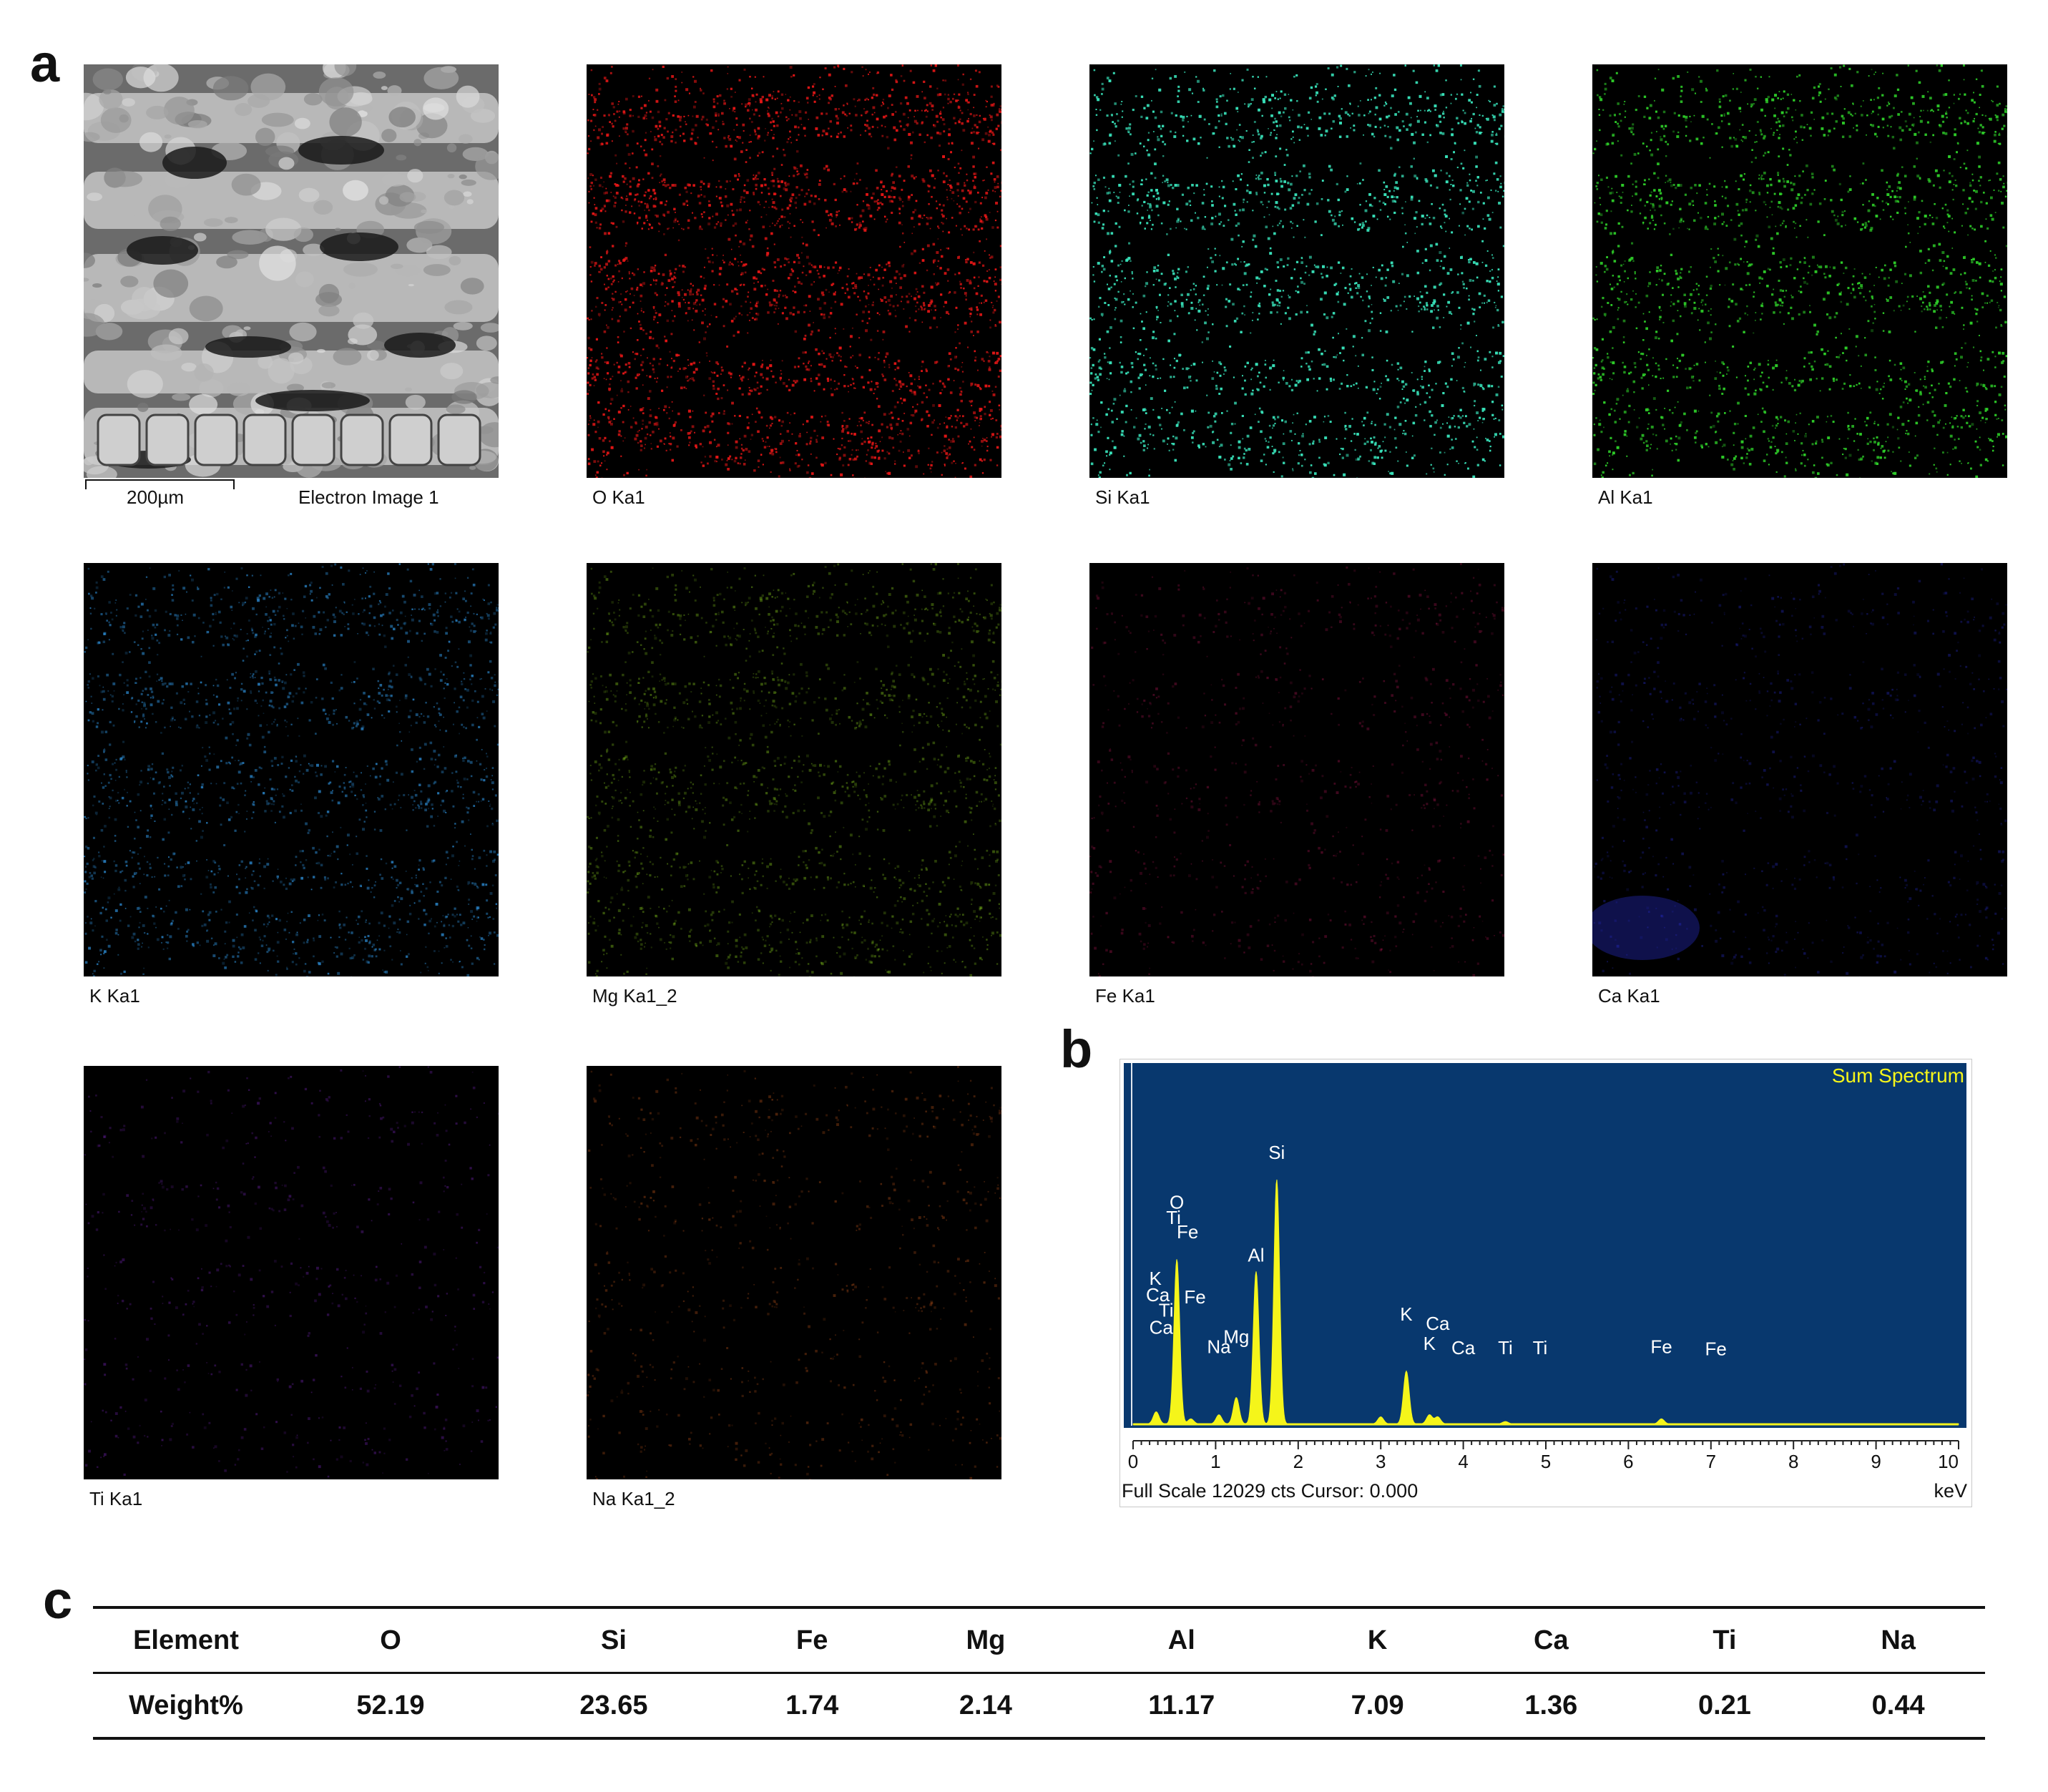 The width and height of the screenshot is (2048, 1792). What do you see at coordinates (812, 1640) in the screenshot?
I see `table-header-fe: Fe` at bounding box center [812, 1640].